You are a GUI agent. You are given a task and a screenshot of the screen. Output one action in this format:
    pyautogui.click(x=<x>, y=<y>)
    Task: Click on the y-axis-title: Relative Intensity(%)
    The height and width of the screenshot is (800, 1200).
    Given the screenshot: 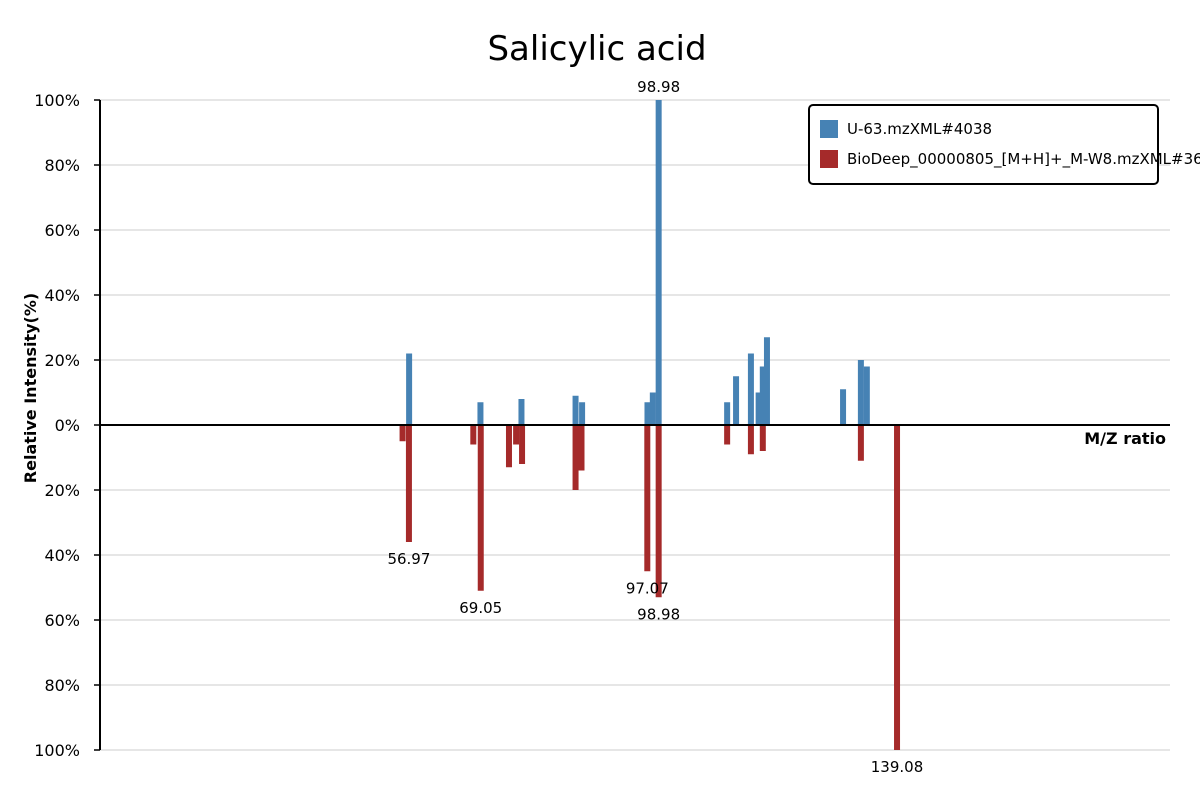 What is the action you would take?
    pyautogui.click(x=30, y=388)
    